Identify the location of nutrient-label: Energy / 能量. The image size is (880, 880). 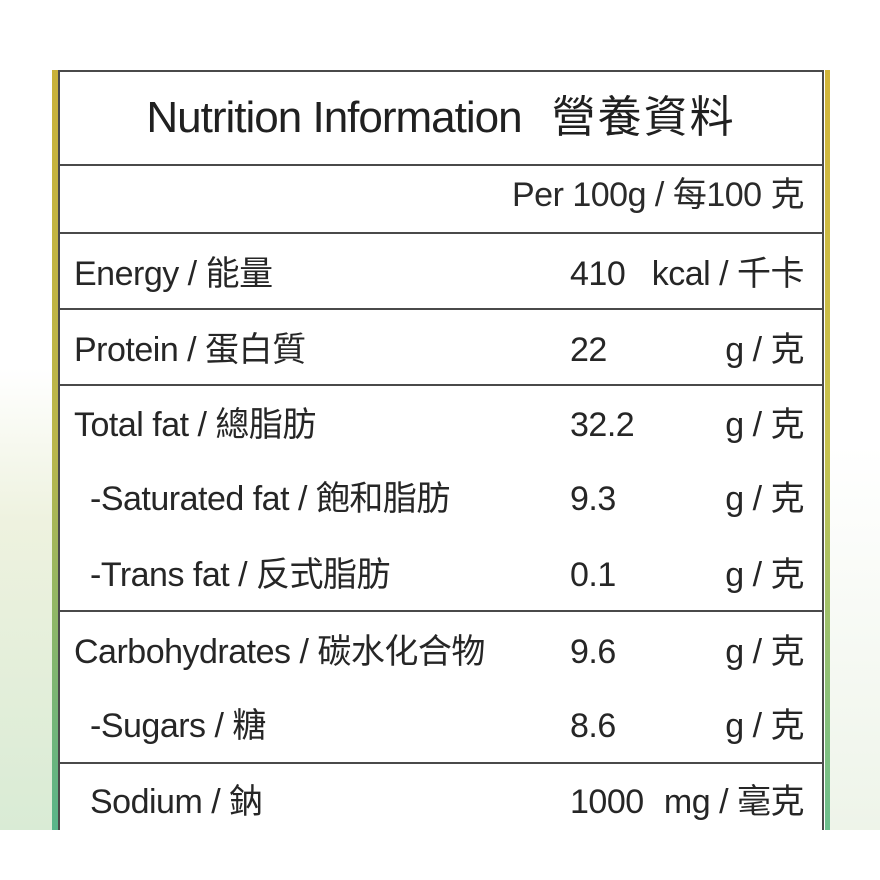
(173, 274).